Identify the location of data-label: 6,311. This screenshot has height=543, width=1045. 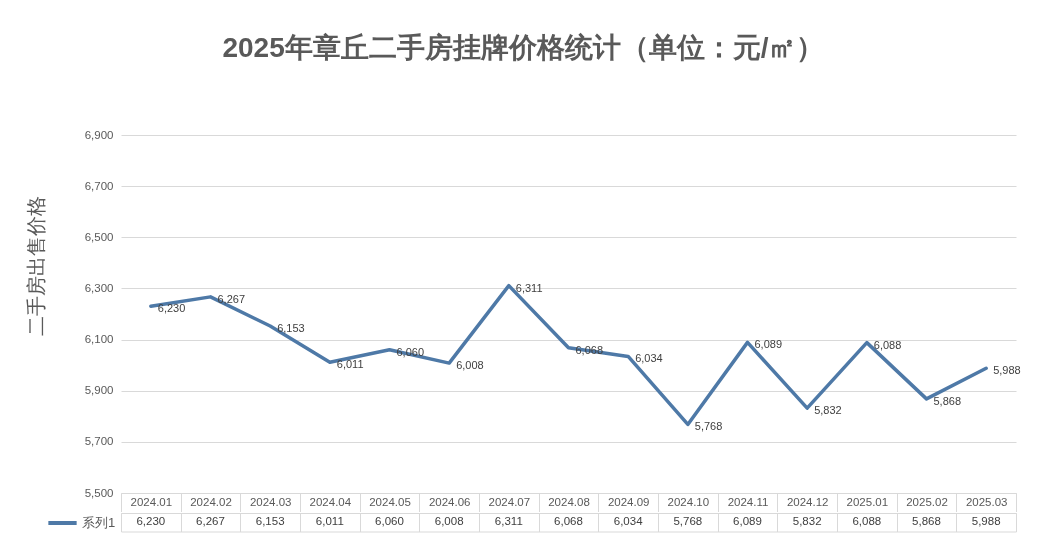
(508, 521).